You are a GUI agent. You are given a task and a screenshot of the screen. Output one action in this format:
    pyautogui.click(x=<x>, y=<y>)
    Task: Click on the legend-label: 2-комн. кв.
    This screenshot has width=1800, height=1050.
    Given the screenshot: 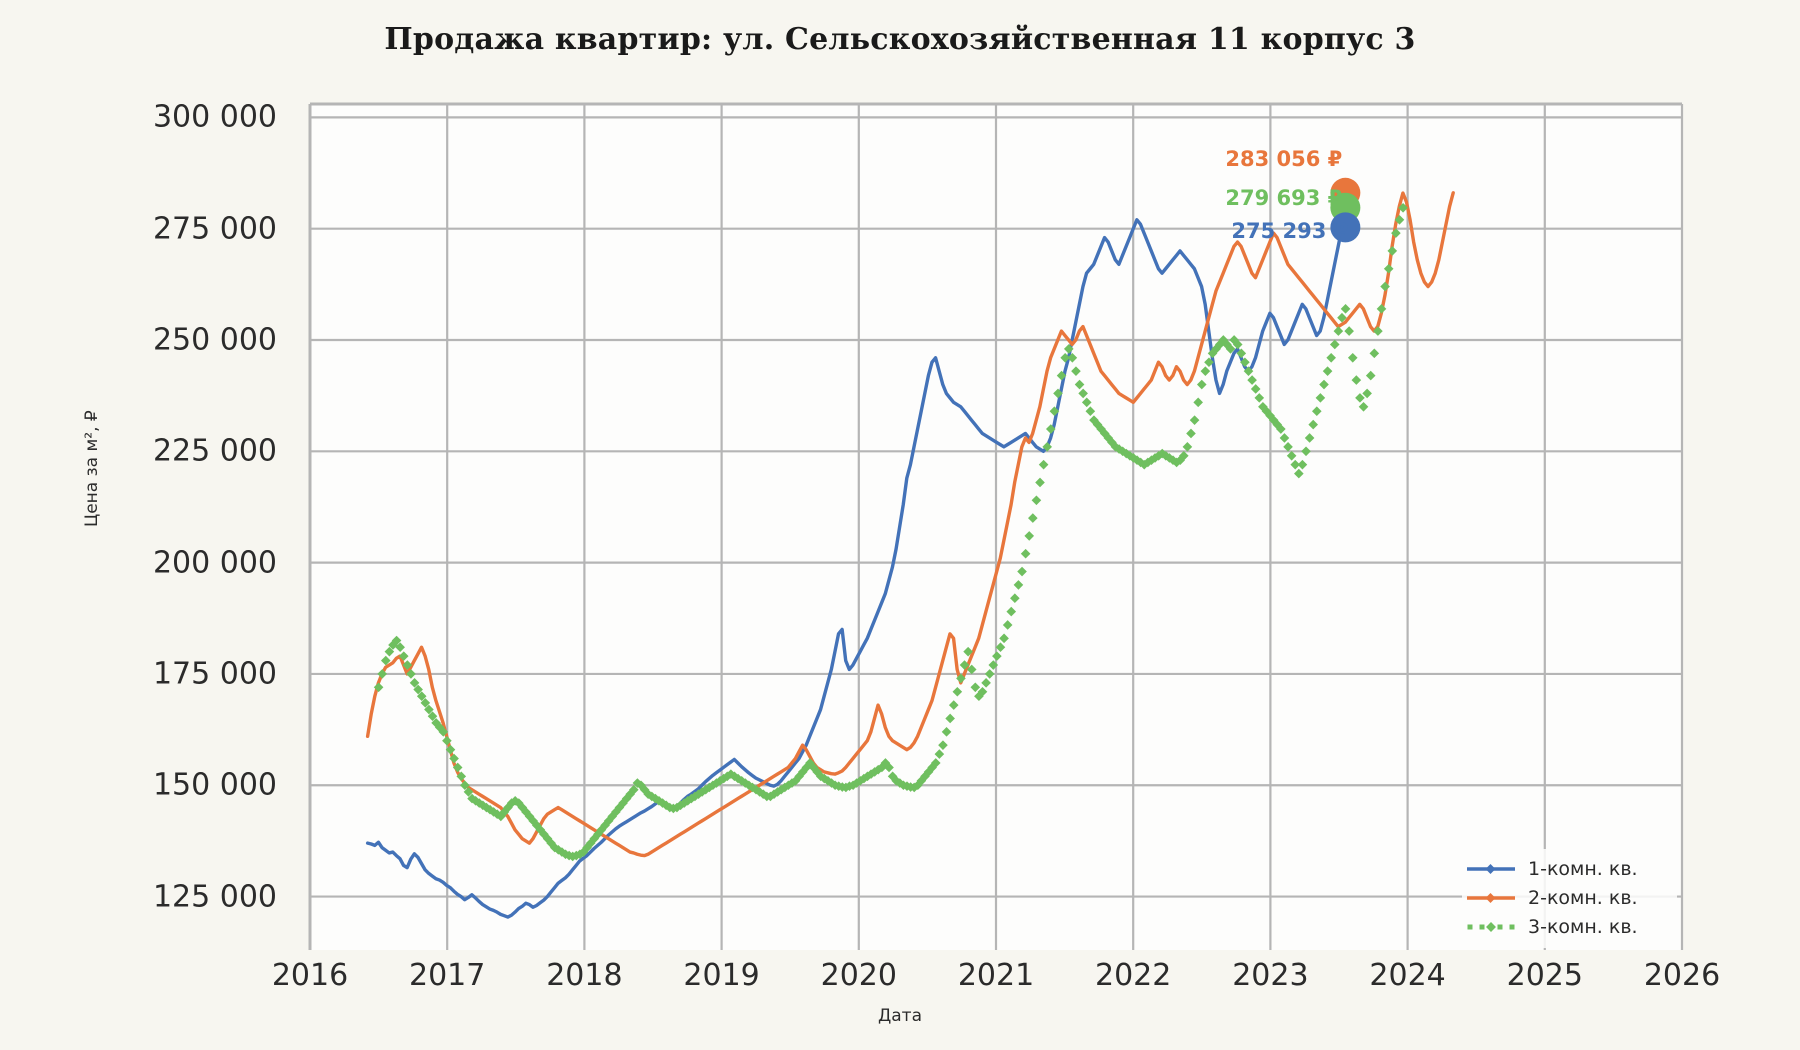 What is the action you would take?
    pyautogui.click(x=1583, y=897)
    